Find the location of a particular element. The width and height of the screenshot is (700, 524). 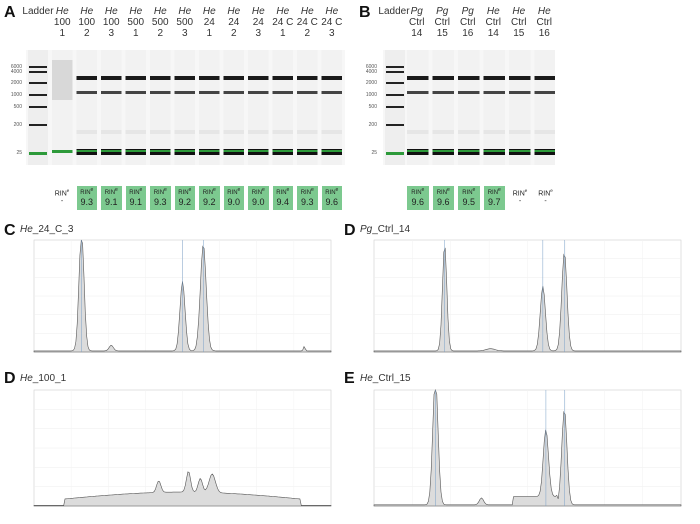

panel-a-lane-header: He 500 2 is located at coordinates (160, 22).